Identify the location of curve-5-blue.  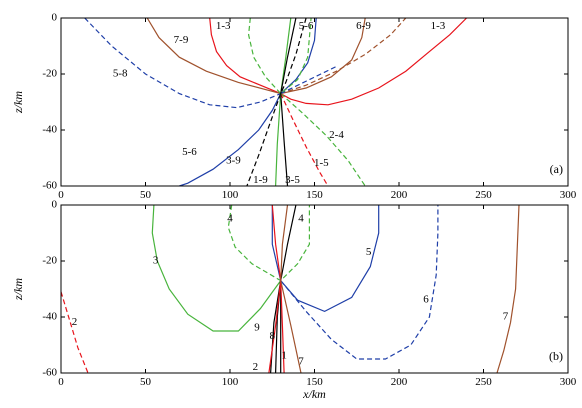
(325, 259).